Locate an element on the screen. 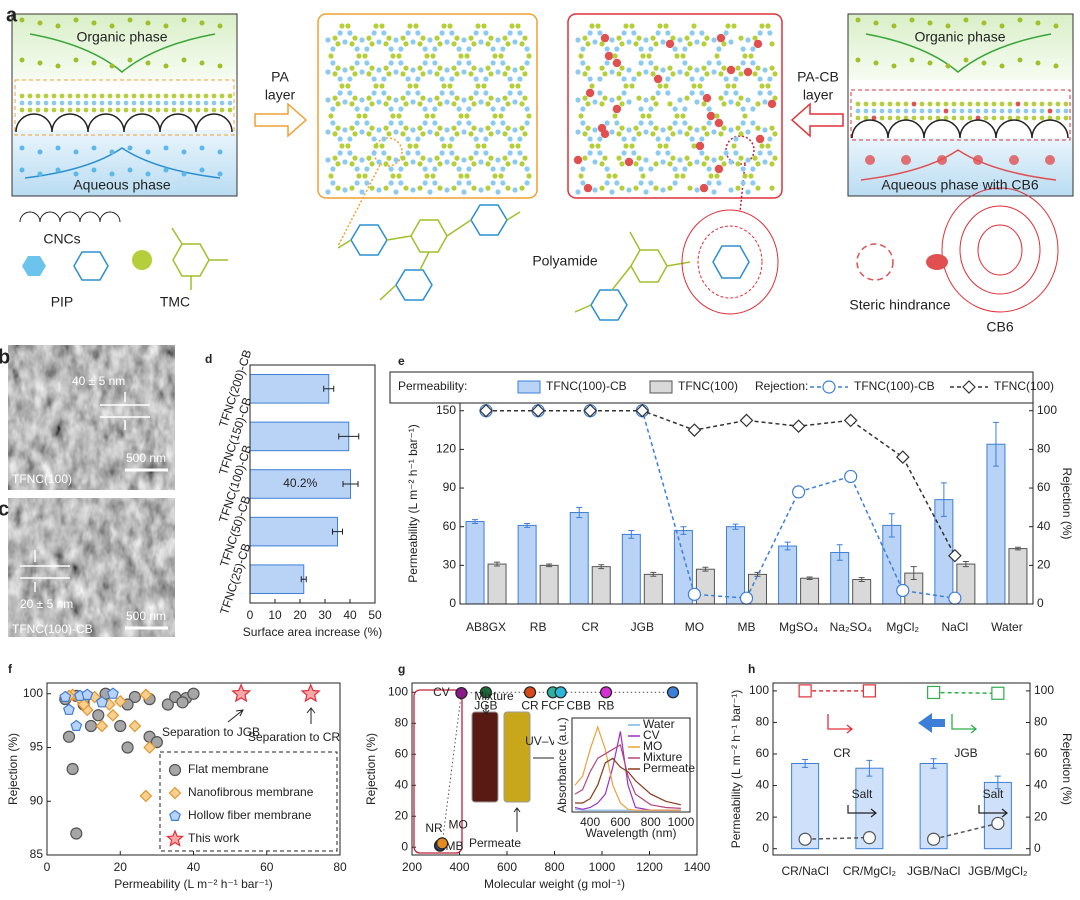 This screenshot has width=1080, height=900. x-tick-label: 1200 is located at coordinates (649, 867).